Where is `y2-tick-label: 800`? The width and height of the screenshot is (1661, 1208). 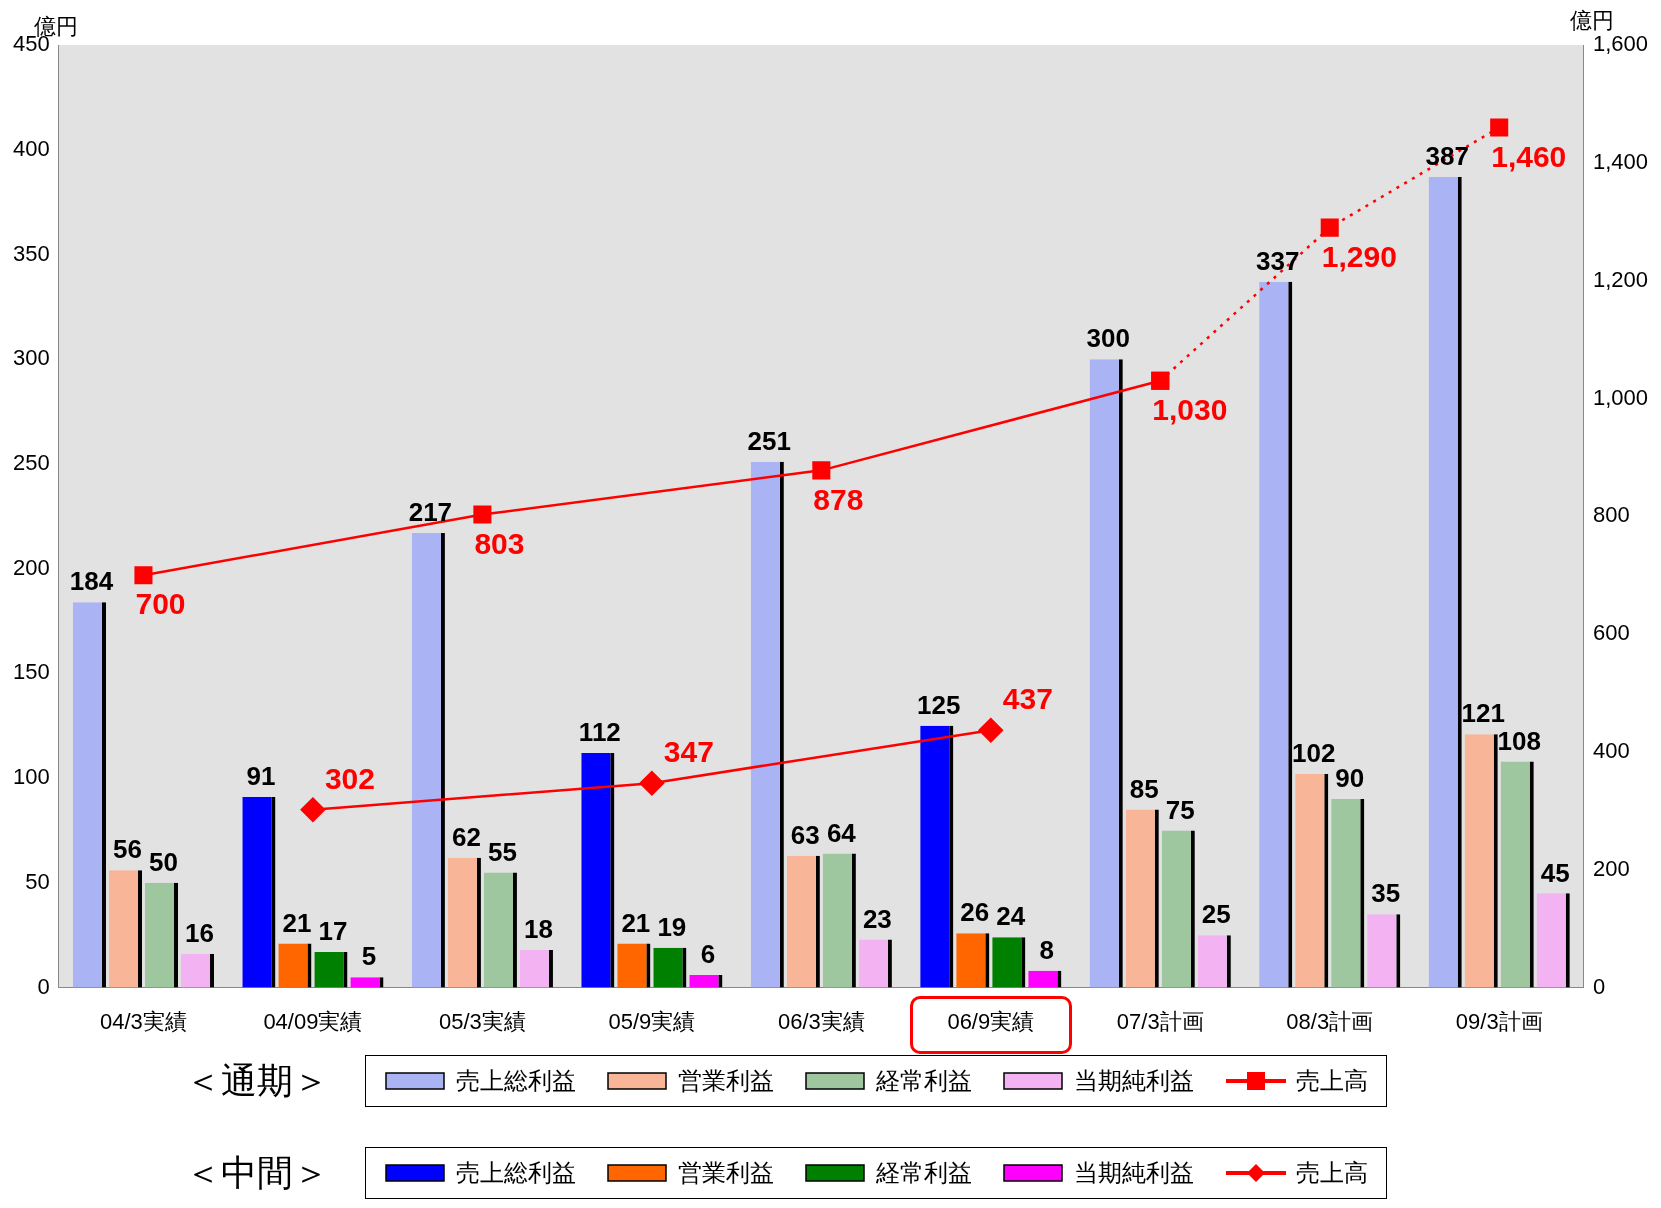 y2-tick-label: 800 is located at coordinates (1611, 515).